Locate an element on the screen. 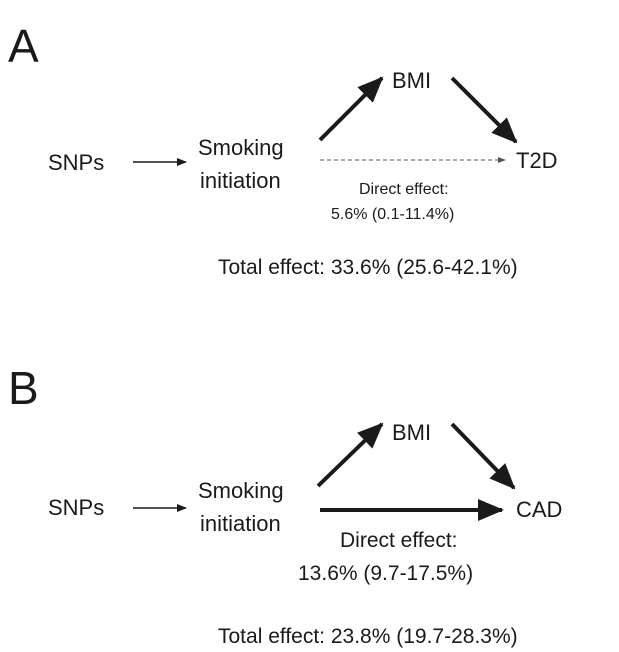 The width and height of the screenshot is (619, 652). bmi-label-a: BMI is located at coordinates (411, 80).